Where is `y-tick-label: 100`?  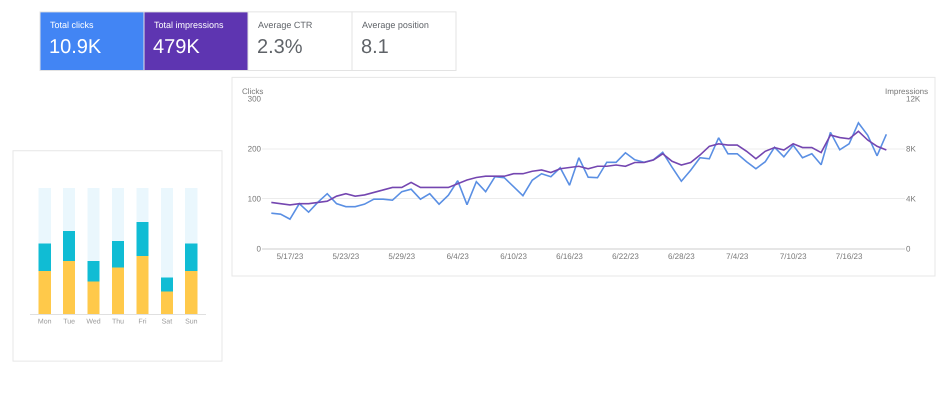 y-tick-label: 100 is located at coordinates (255, 199).